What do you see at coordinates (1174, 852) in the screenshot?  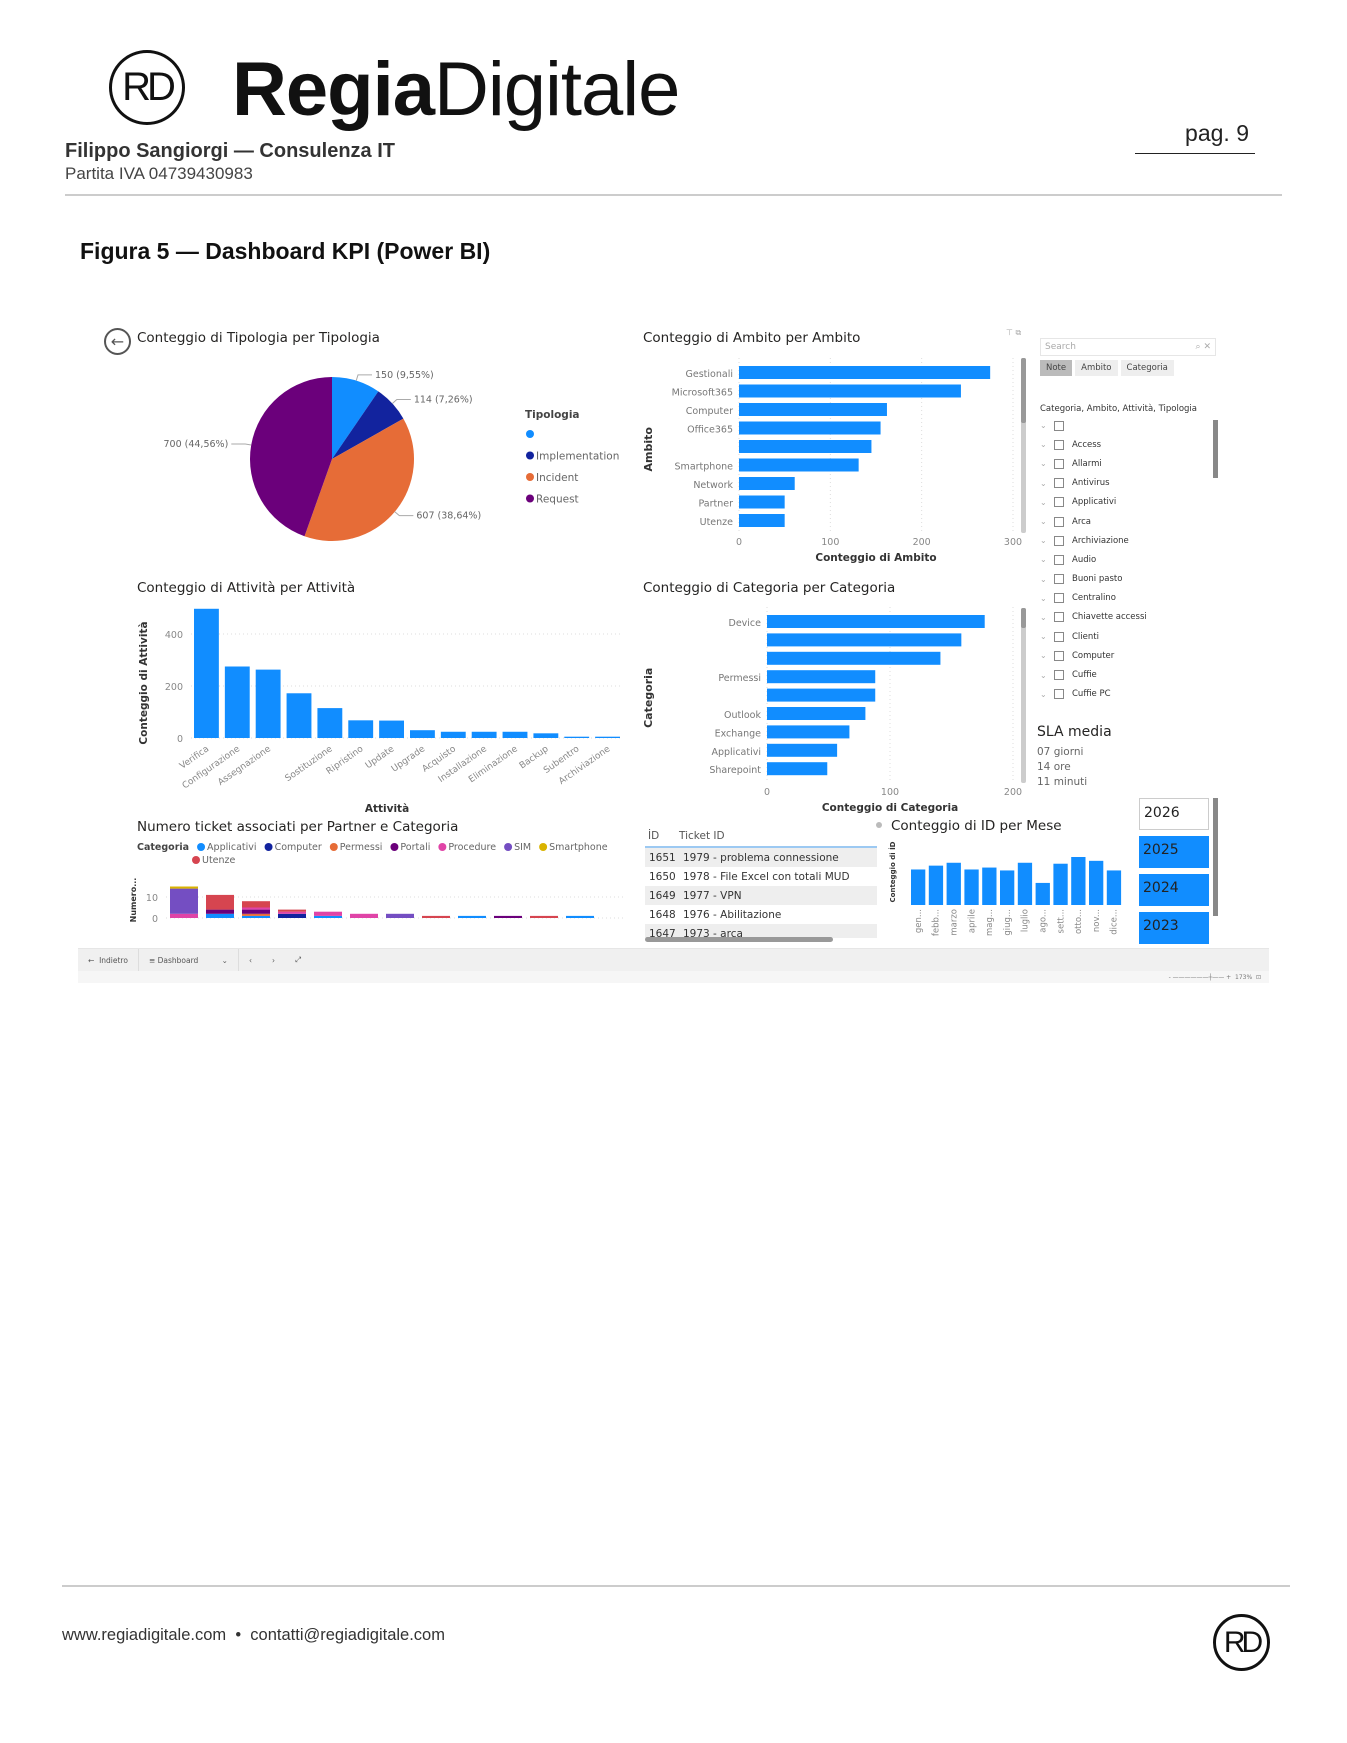 I see `year-option: 2025` at bounding box center [1174, 852].